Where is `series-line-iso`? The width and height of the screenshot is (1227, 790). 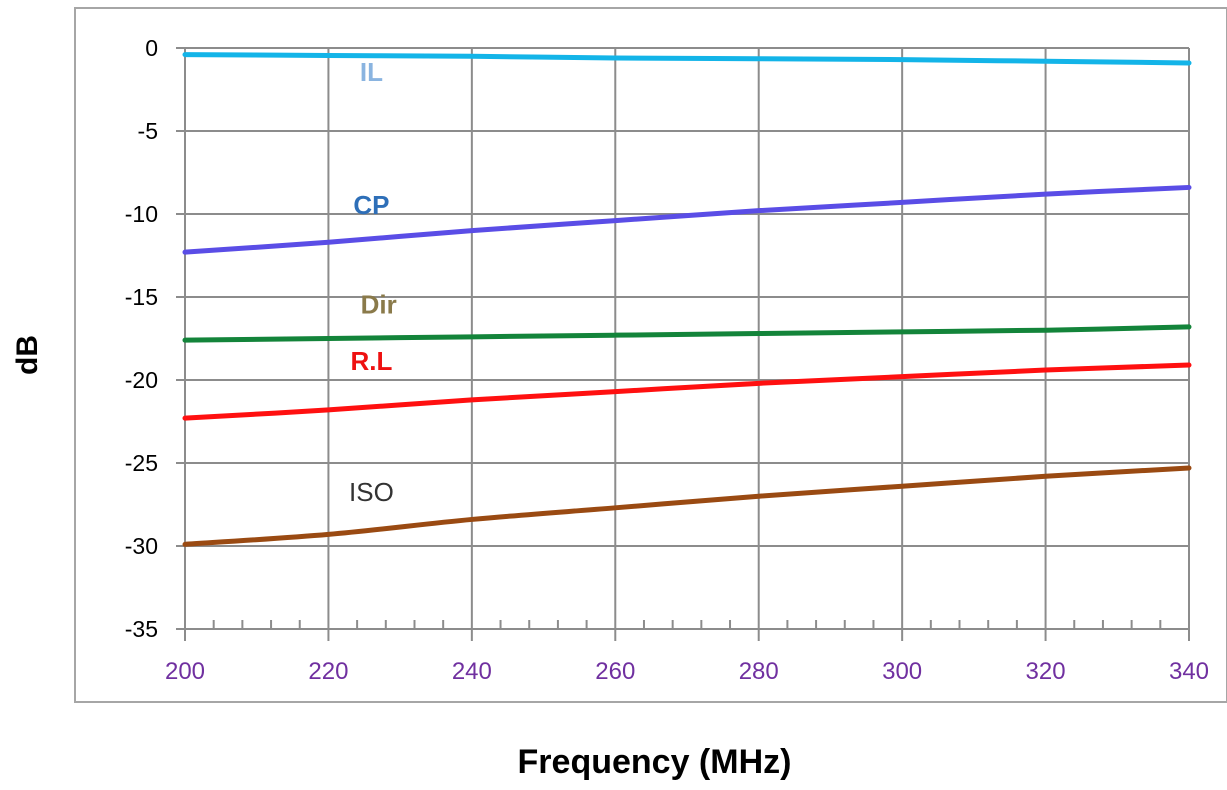 series-line-iso is located at coordinates (687, 506).